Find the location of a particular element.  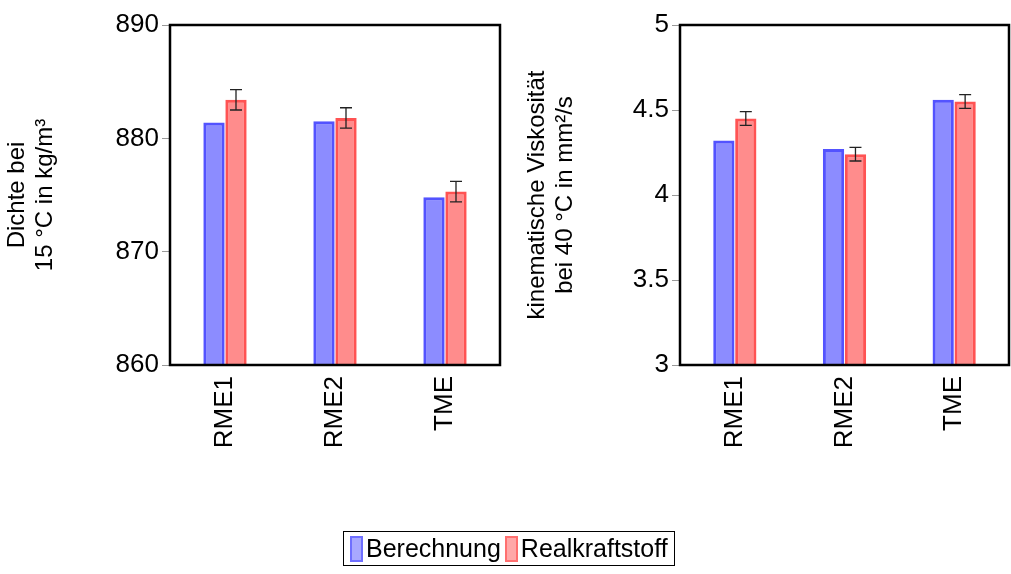

y-tick-label: 870 is located at coordinates (137, 249).